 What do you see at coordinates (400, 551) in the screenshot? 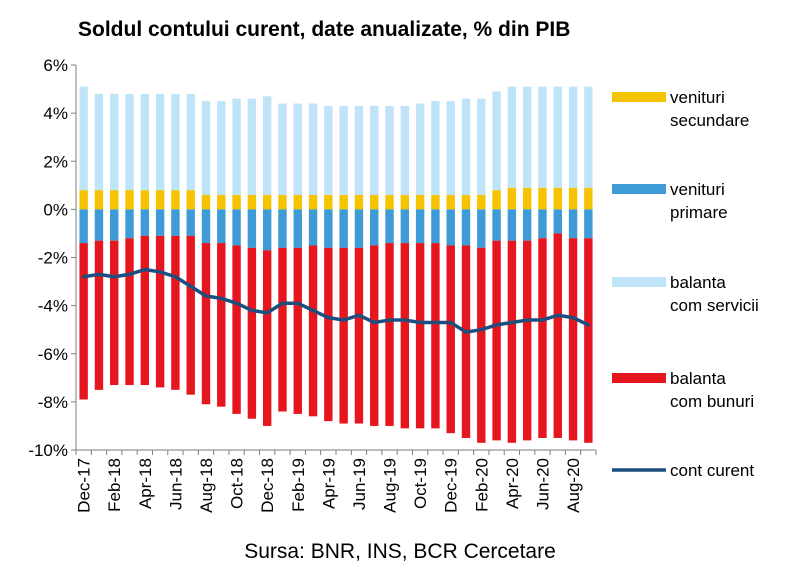
I see `source-note: Sursa: BNR, INS, BCR Cercetare` at bounding box center [400, 551].